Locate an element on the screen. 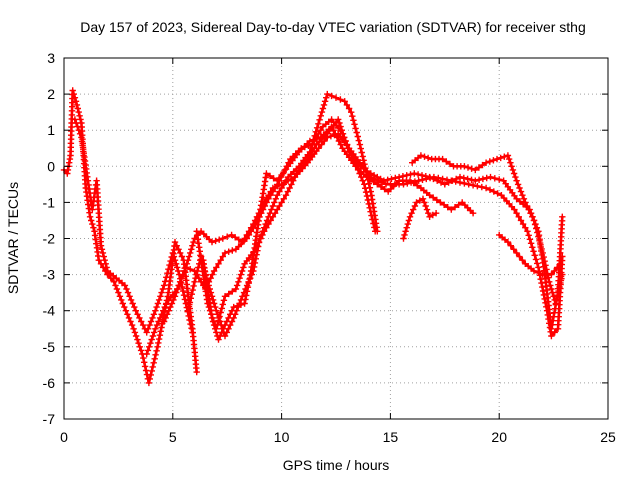 The image size is (640, 480). series-line is located at coordinates (130, 237).